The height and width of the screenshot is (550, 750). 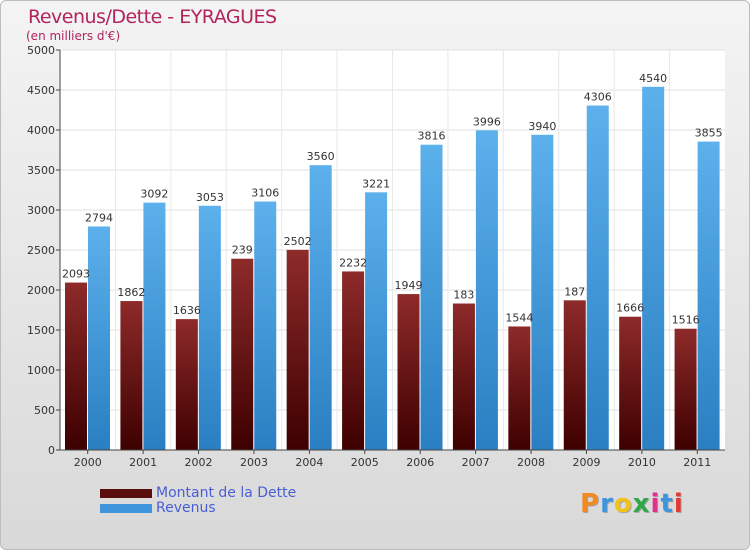 I want to click on legend-label-debt: Montant de la Dette, so click(x=226, y=493).